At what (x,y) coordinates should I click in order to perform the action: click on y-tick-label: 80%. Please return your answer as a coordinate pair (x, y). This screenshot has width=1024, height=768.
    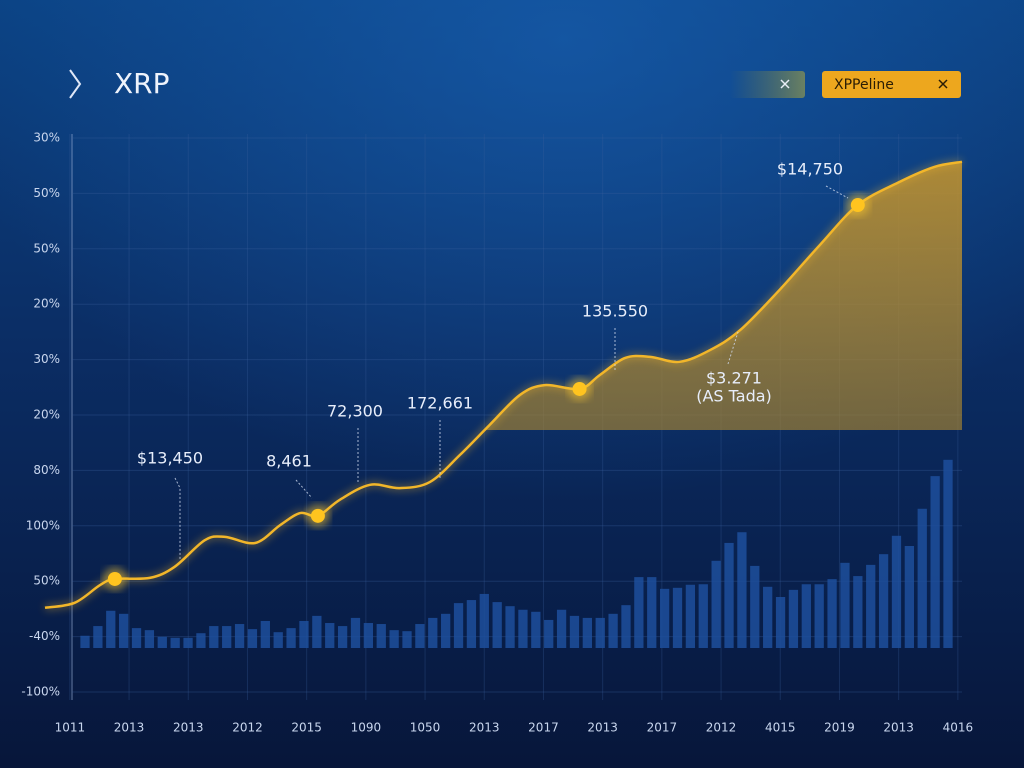
    Looking at the image, I should click on (46, 470).